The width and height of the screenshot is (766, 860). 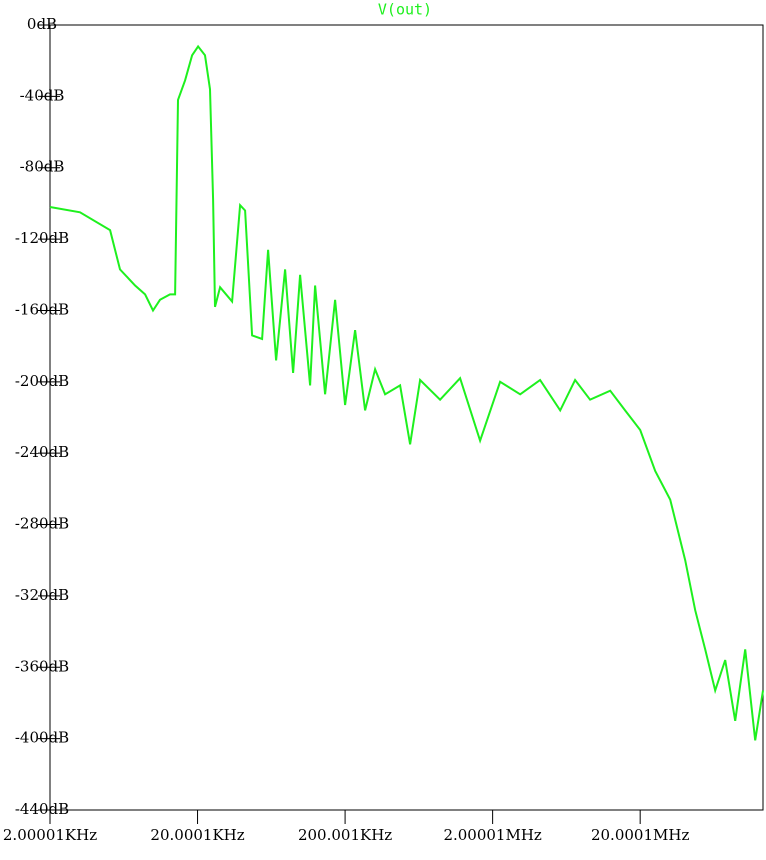 What do you see at coordinates (42, 738) in the screenshot?
I see `y-tick-label: -400dB` at bounding box center [42, 738].